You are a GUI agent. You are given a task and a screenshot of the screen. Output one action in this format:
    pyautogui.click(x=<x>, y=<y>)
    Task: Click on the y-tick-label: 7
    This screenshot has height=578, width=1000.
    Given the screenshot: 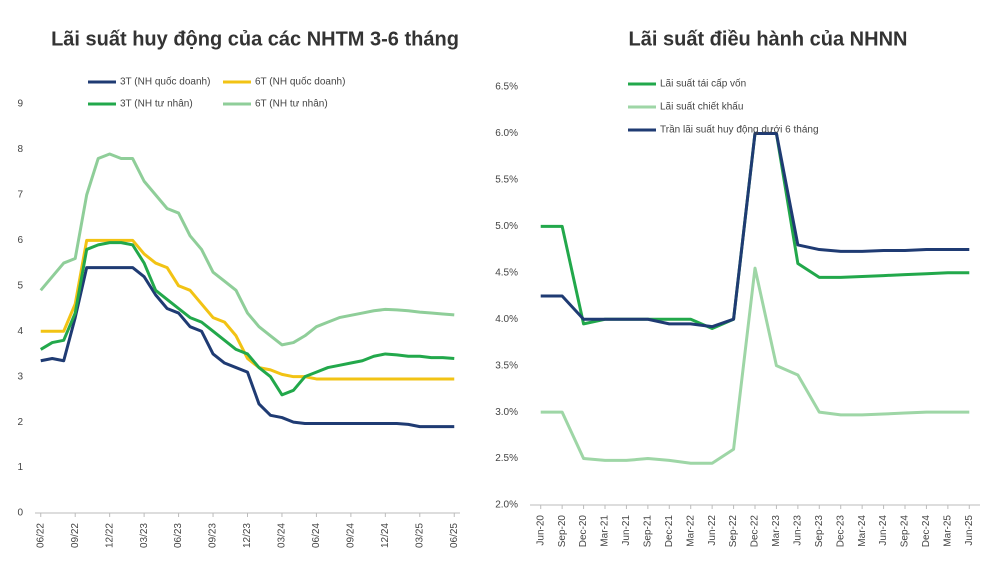 What is the action you would take?
    pyautogui.click(x=20, y=195)
    